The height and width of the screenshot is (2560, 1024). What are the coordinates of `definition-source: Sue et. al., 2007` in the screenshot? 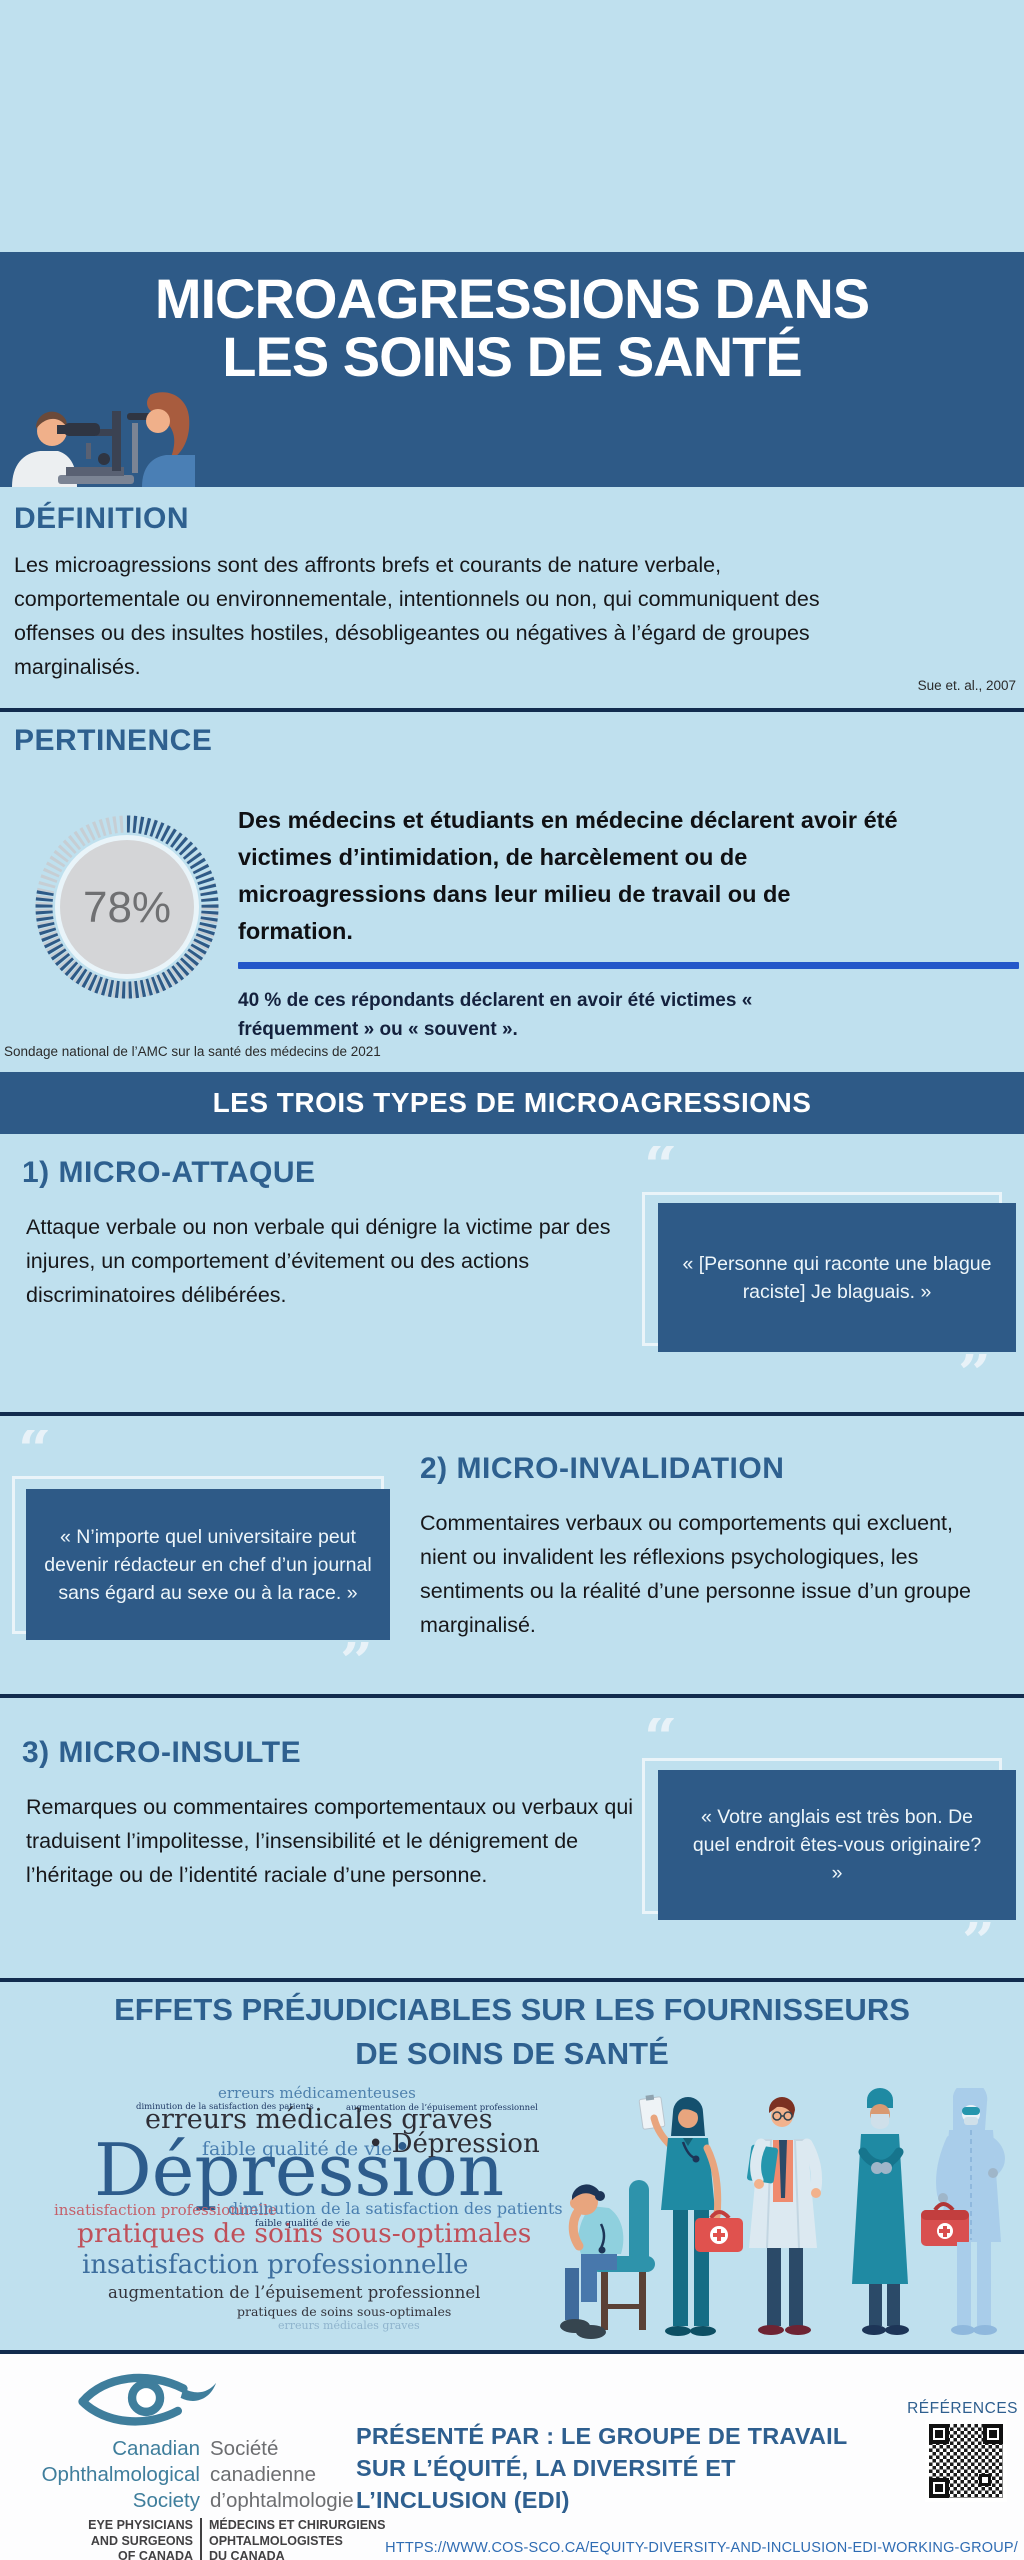 It's located at (966, 685).